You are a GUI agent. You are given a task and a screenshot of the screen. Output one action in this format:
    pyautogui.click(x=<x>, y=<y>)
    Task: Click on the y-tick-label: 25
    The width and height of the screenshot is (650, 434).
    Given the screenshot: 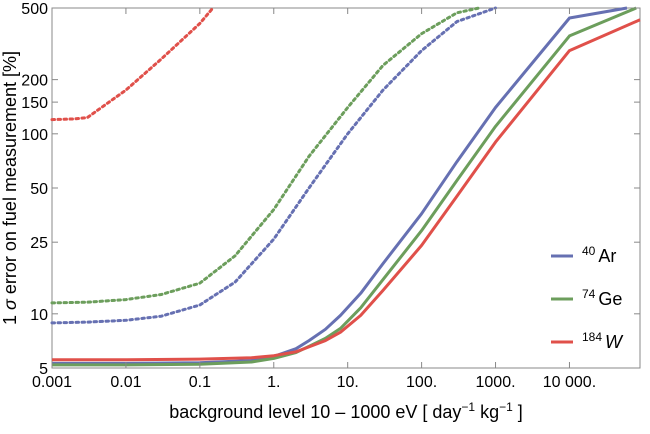 What is the action you would take?
    pyautogui.click(x=39, y=243)
    